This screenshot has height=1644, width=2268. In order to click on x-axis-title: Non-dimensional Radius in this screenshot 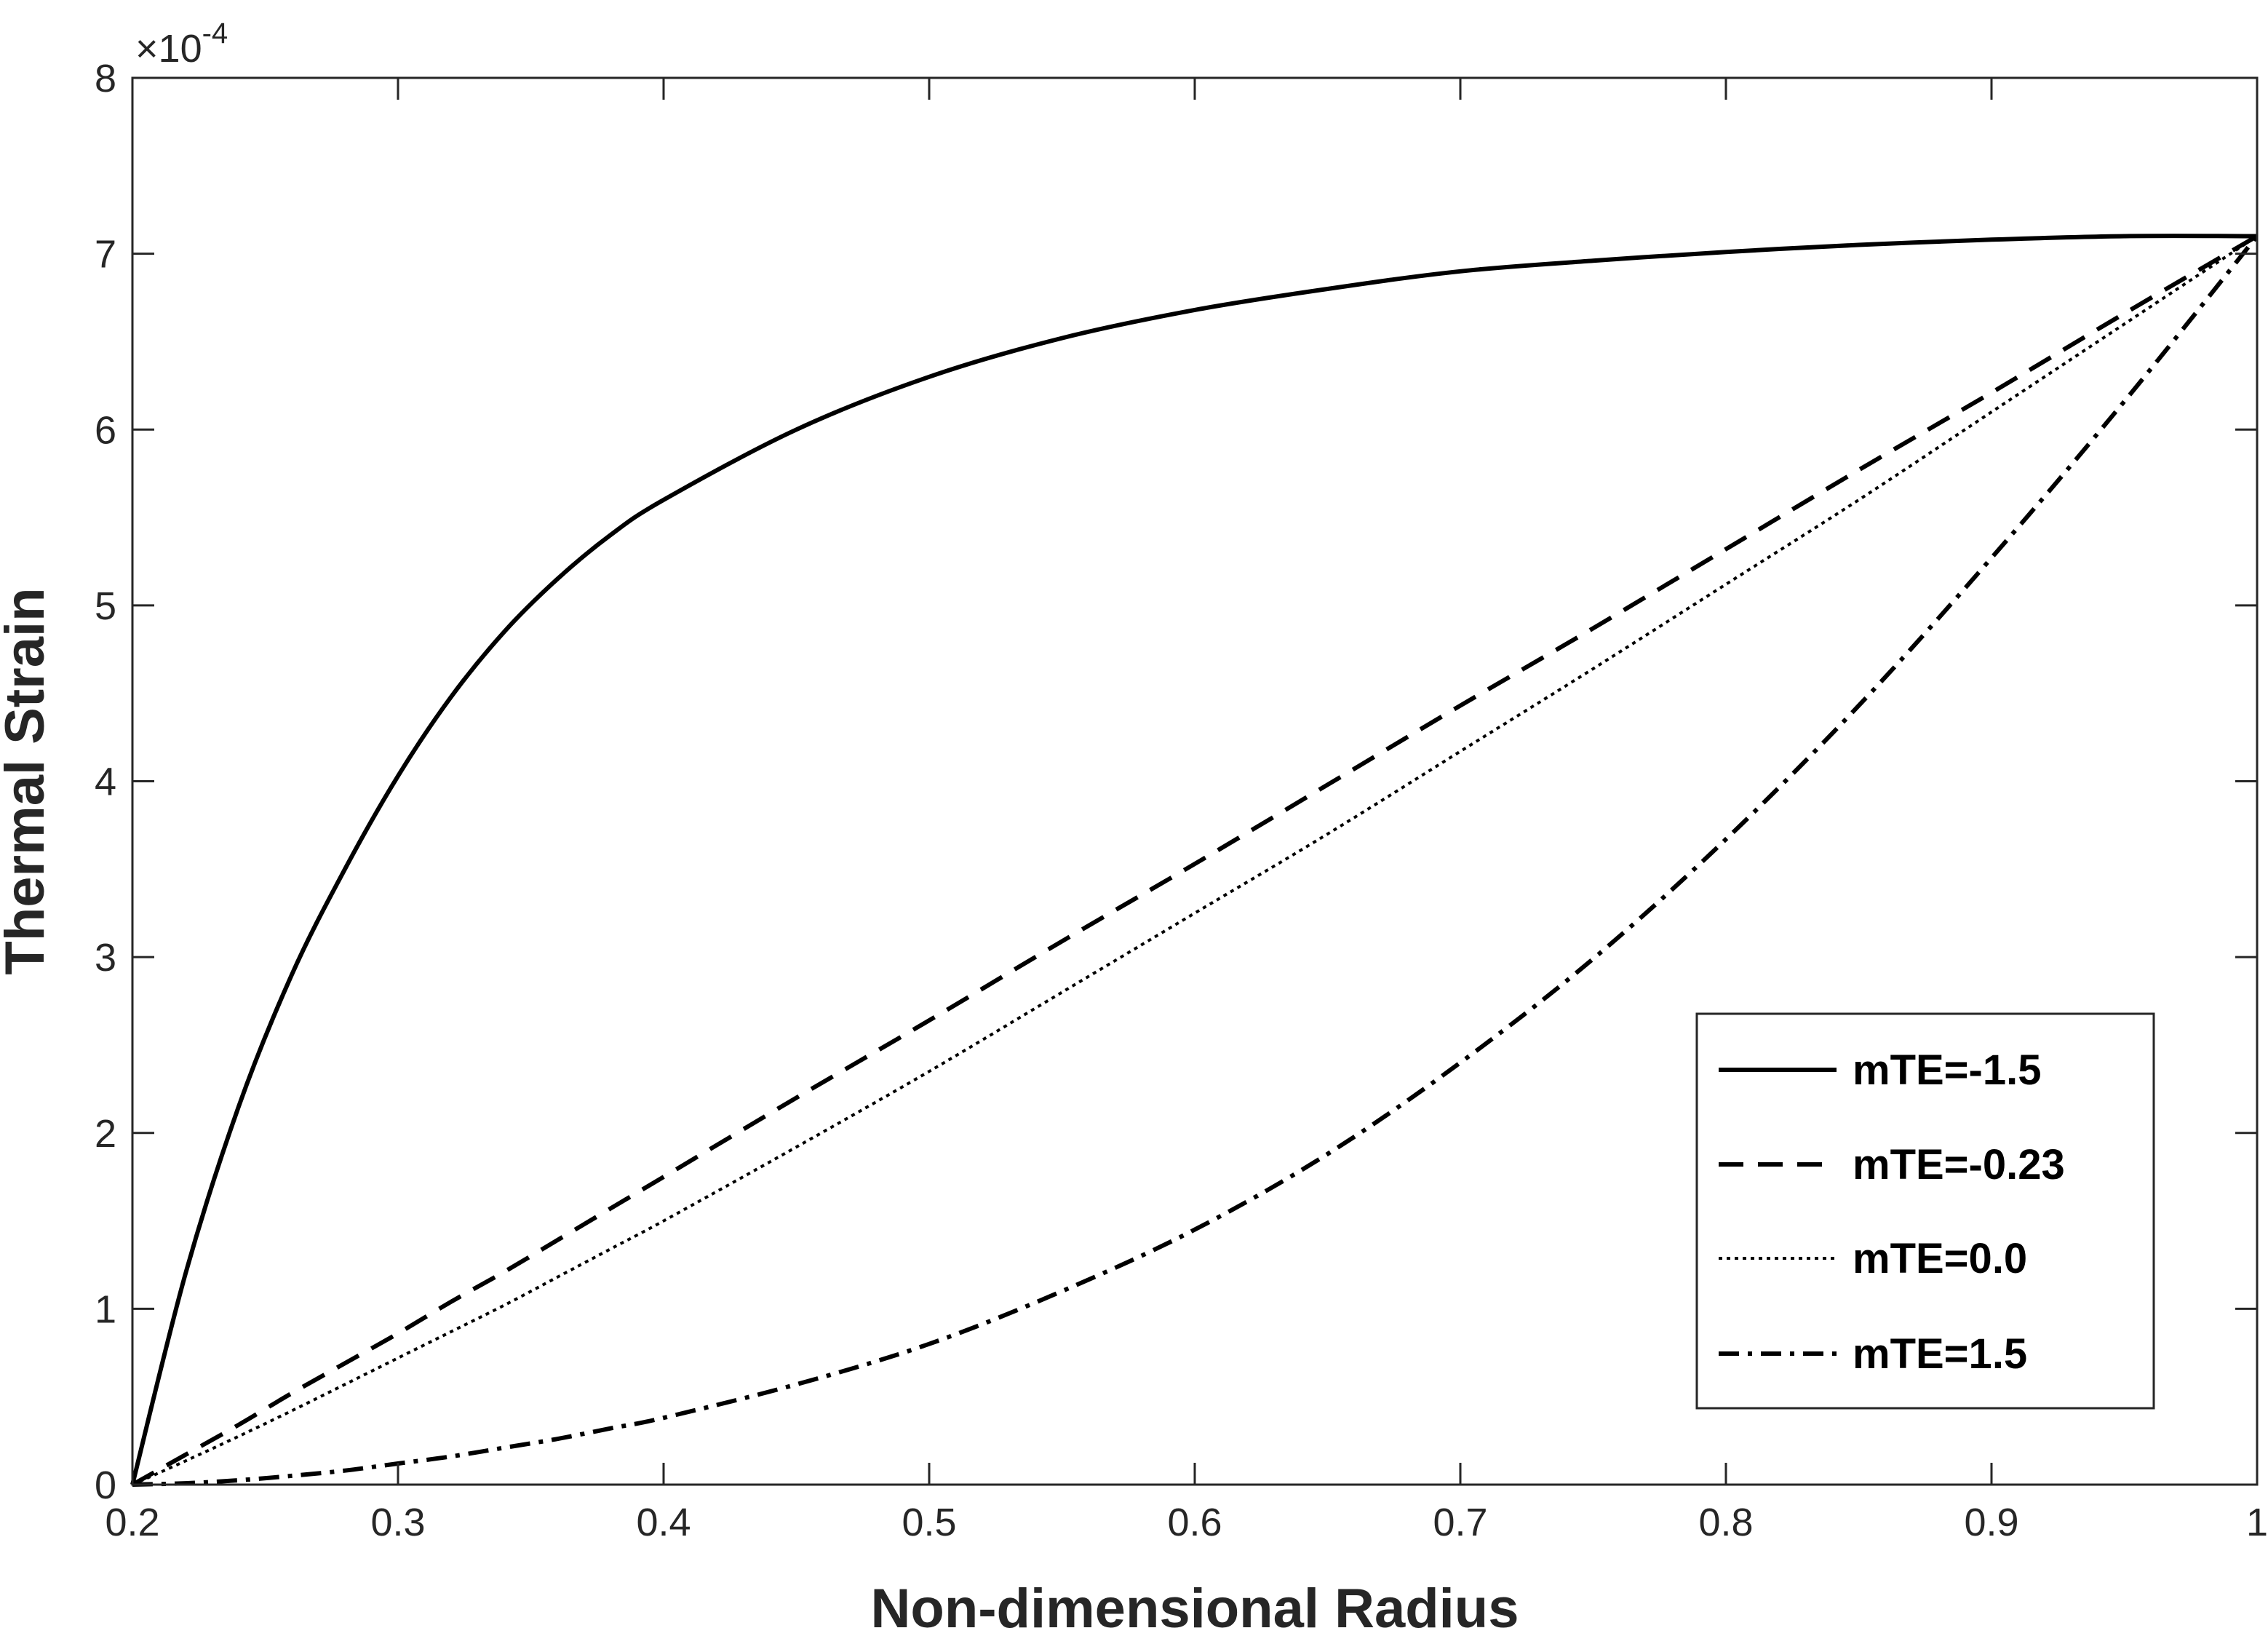, I will do `click(1195, 1609)`.